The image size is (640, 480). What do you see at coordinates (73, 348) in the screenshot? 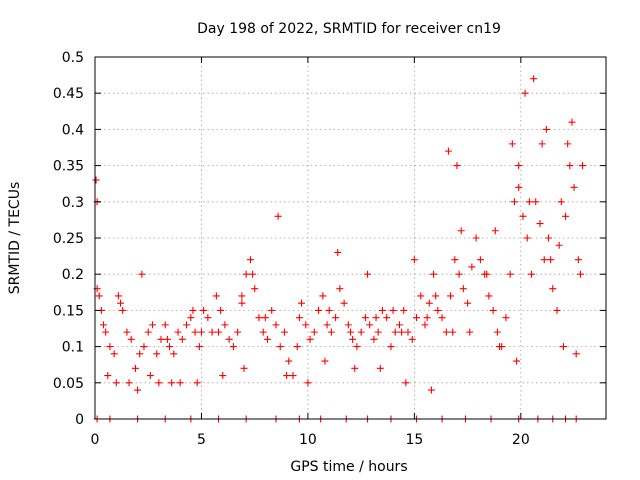
I see `y-tick-label: 0.1` at bounding box center [73, 348].